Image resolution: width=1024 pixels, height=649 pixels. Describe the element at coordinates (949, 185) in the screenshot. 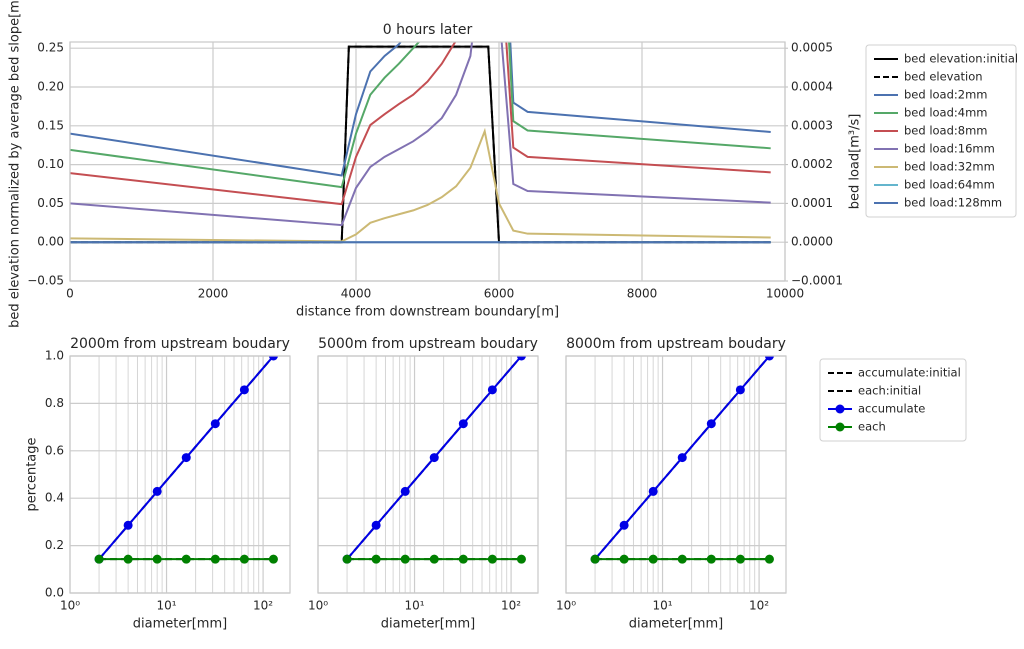

I see `legend-label: bed load:64mm` at that location.